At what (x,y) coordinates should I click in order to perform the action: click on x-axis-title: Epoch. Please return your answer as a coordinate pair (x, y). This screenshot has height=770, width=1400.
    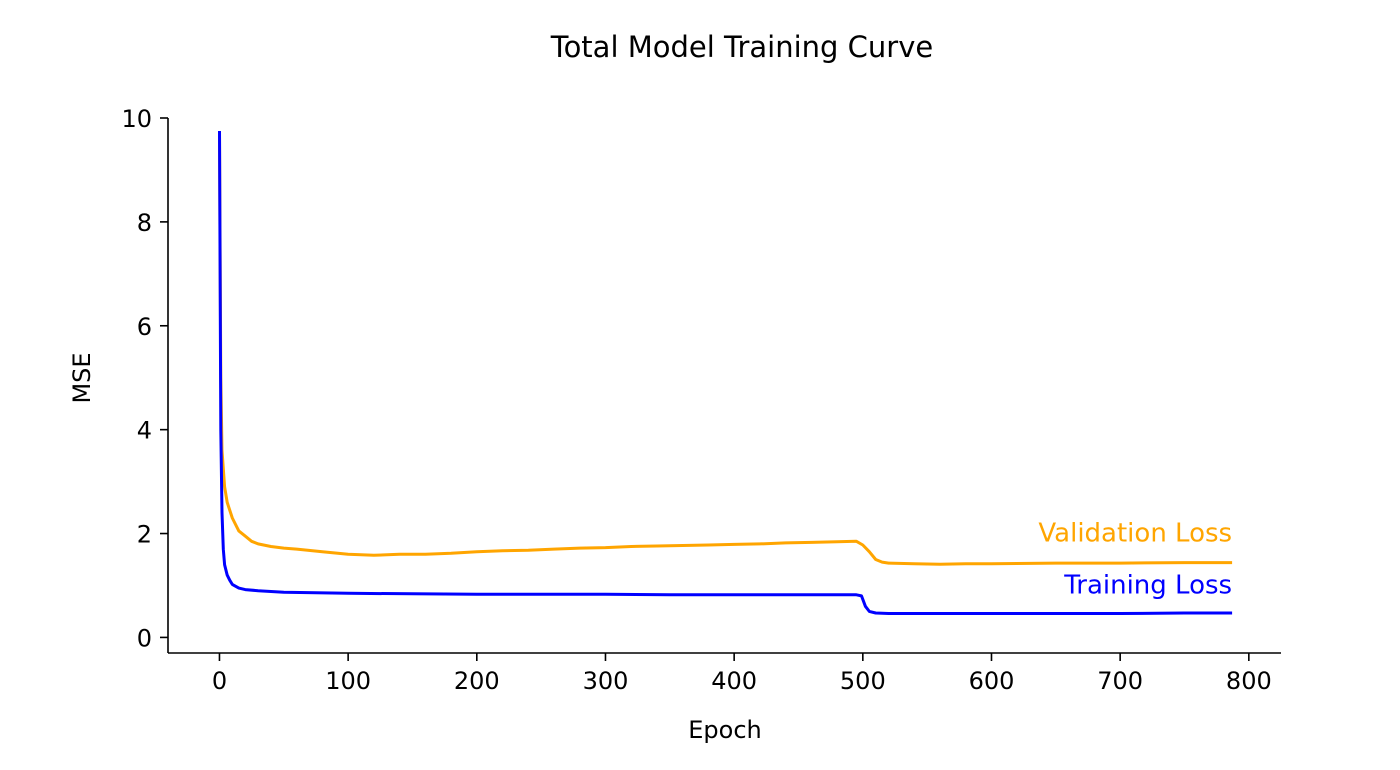
    Looking at the image, I should click on (725, 730).